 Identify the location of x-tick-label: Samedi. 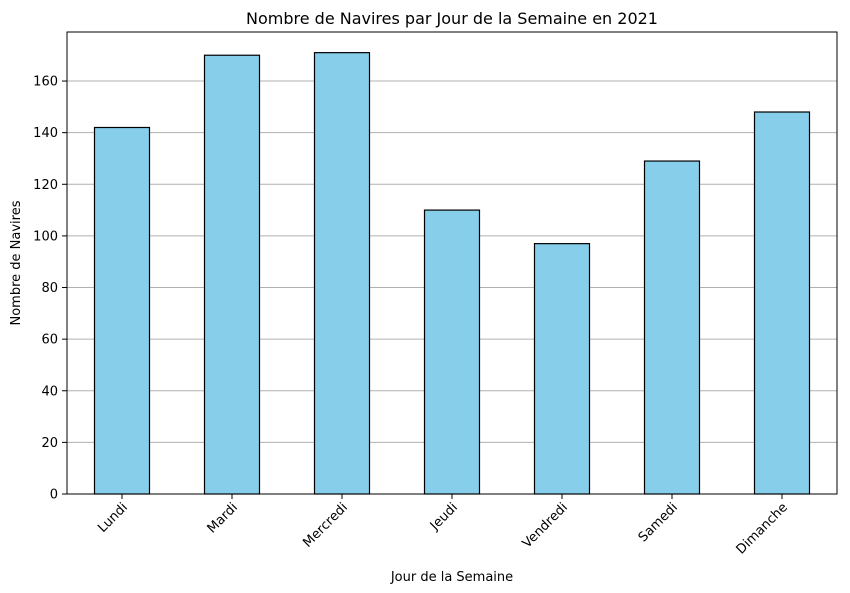
(658, 522).